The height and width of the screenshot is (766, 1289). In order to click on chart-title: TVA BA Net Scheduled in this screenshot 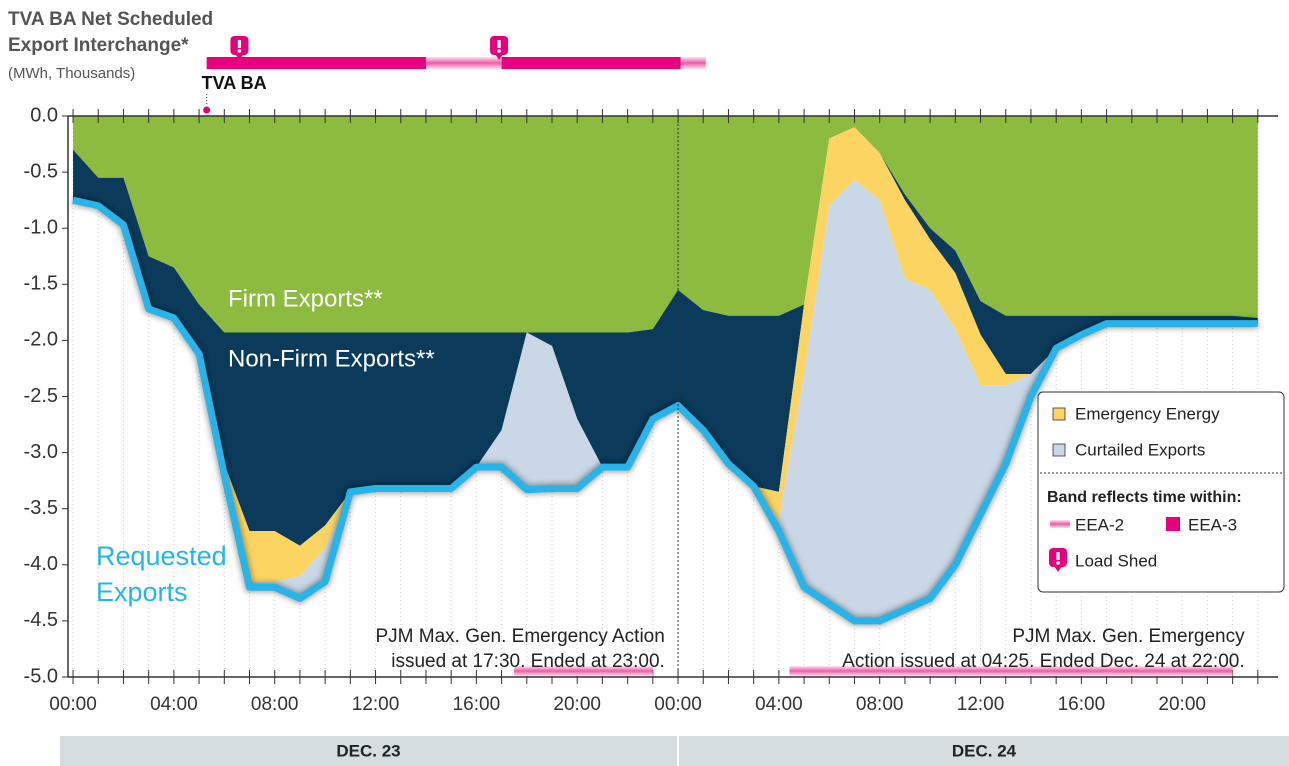, I will do `click(110, 19)`.